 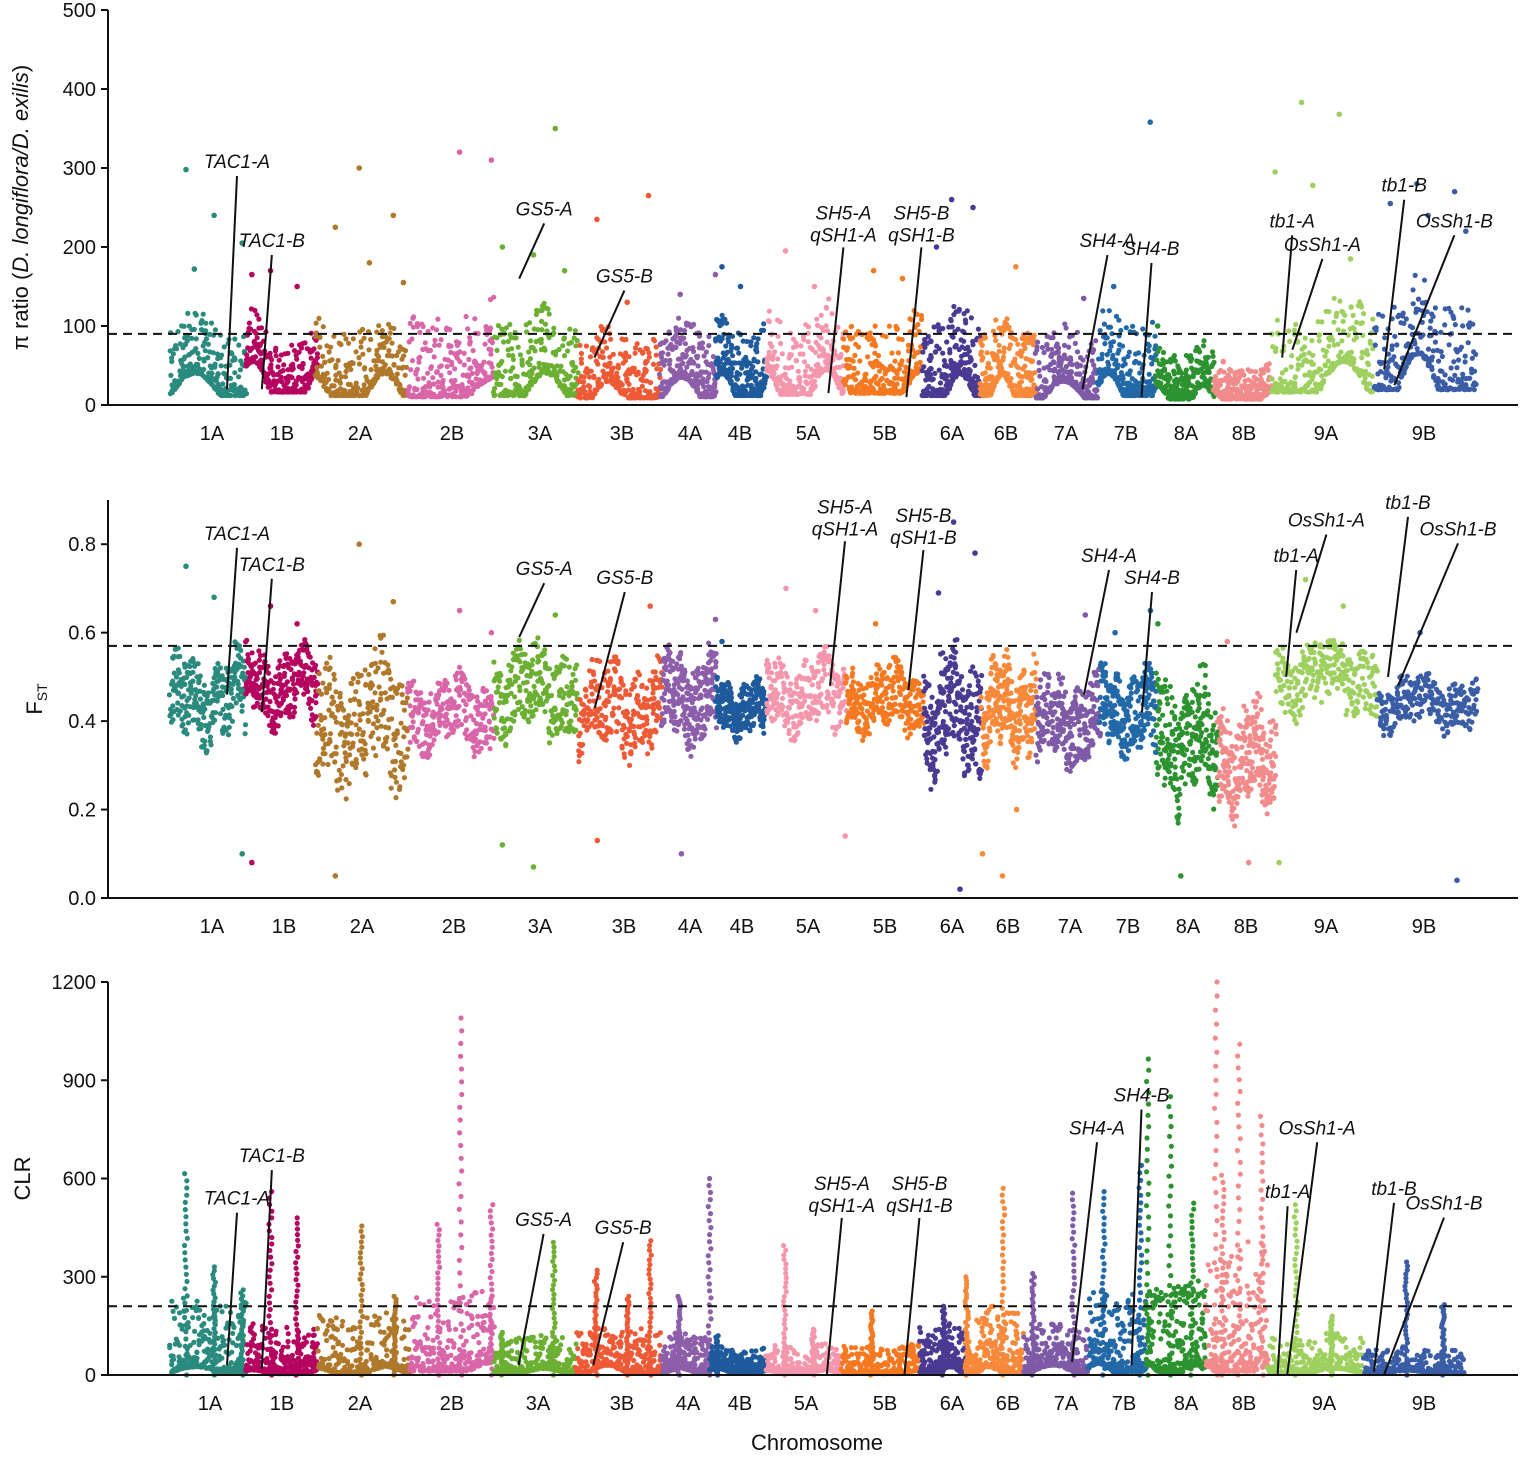 What do you see at coordinates (90, 406) in the screenshot?
I see `y-tick-label: 0` at bounding box center [90, 406].